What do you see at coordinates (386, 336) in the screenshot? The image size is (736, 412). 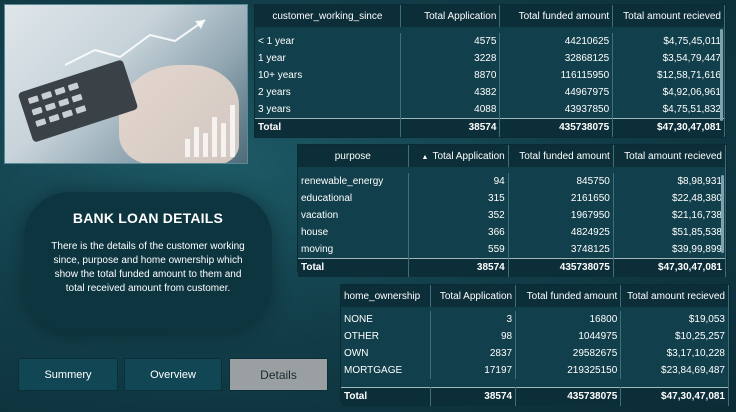 I see `table-cell: OTHER` at bounding box center [386, 336].